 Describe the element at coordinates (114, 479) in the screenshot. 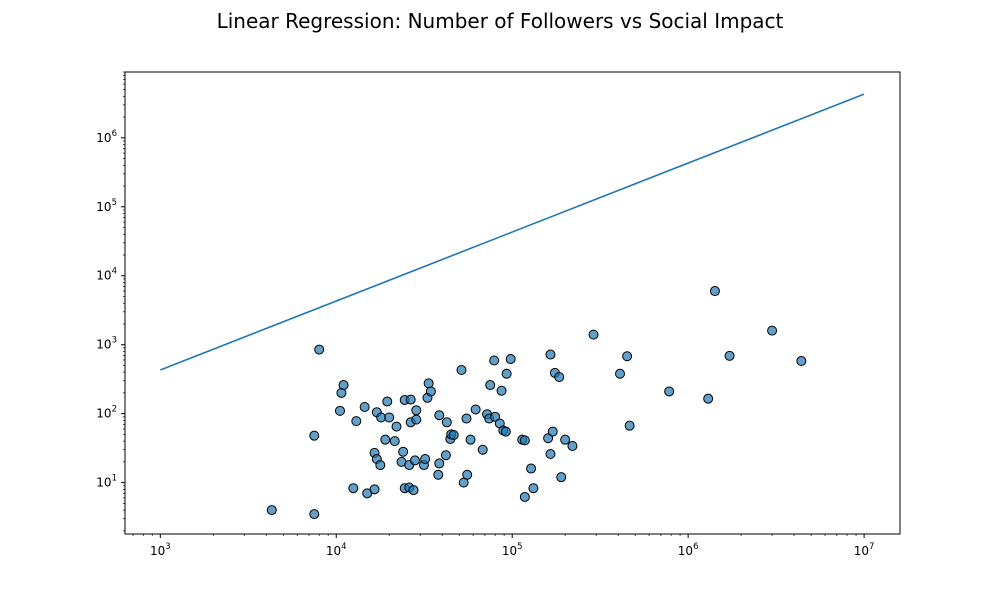

I see `y-tick-exponent: 1` at that location.